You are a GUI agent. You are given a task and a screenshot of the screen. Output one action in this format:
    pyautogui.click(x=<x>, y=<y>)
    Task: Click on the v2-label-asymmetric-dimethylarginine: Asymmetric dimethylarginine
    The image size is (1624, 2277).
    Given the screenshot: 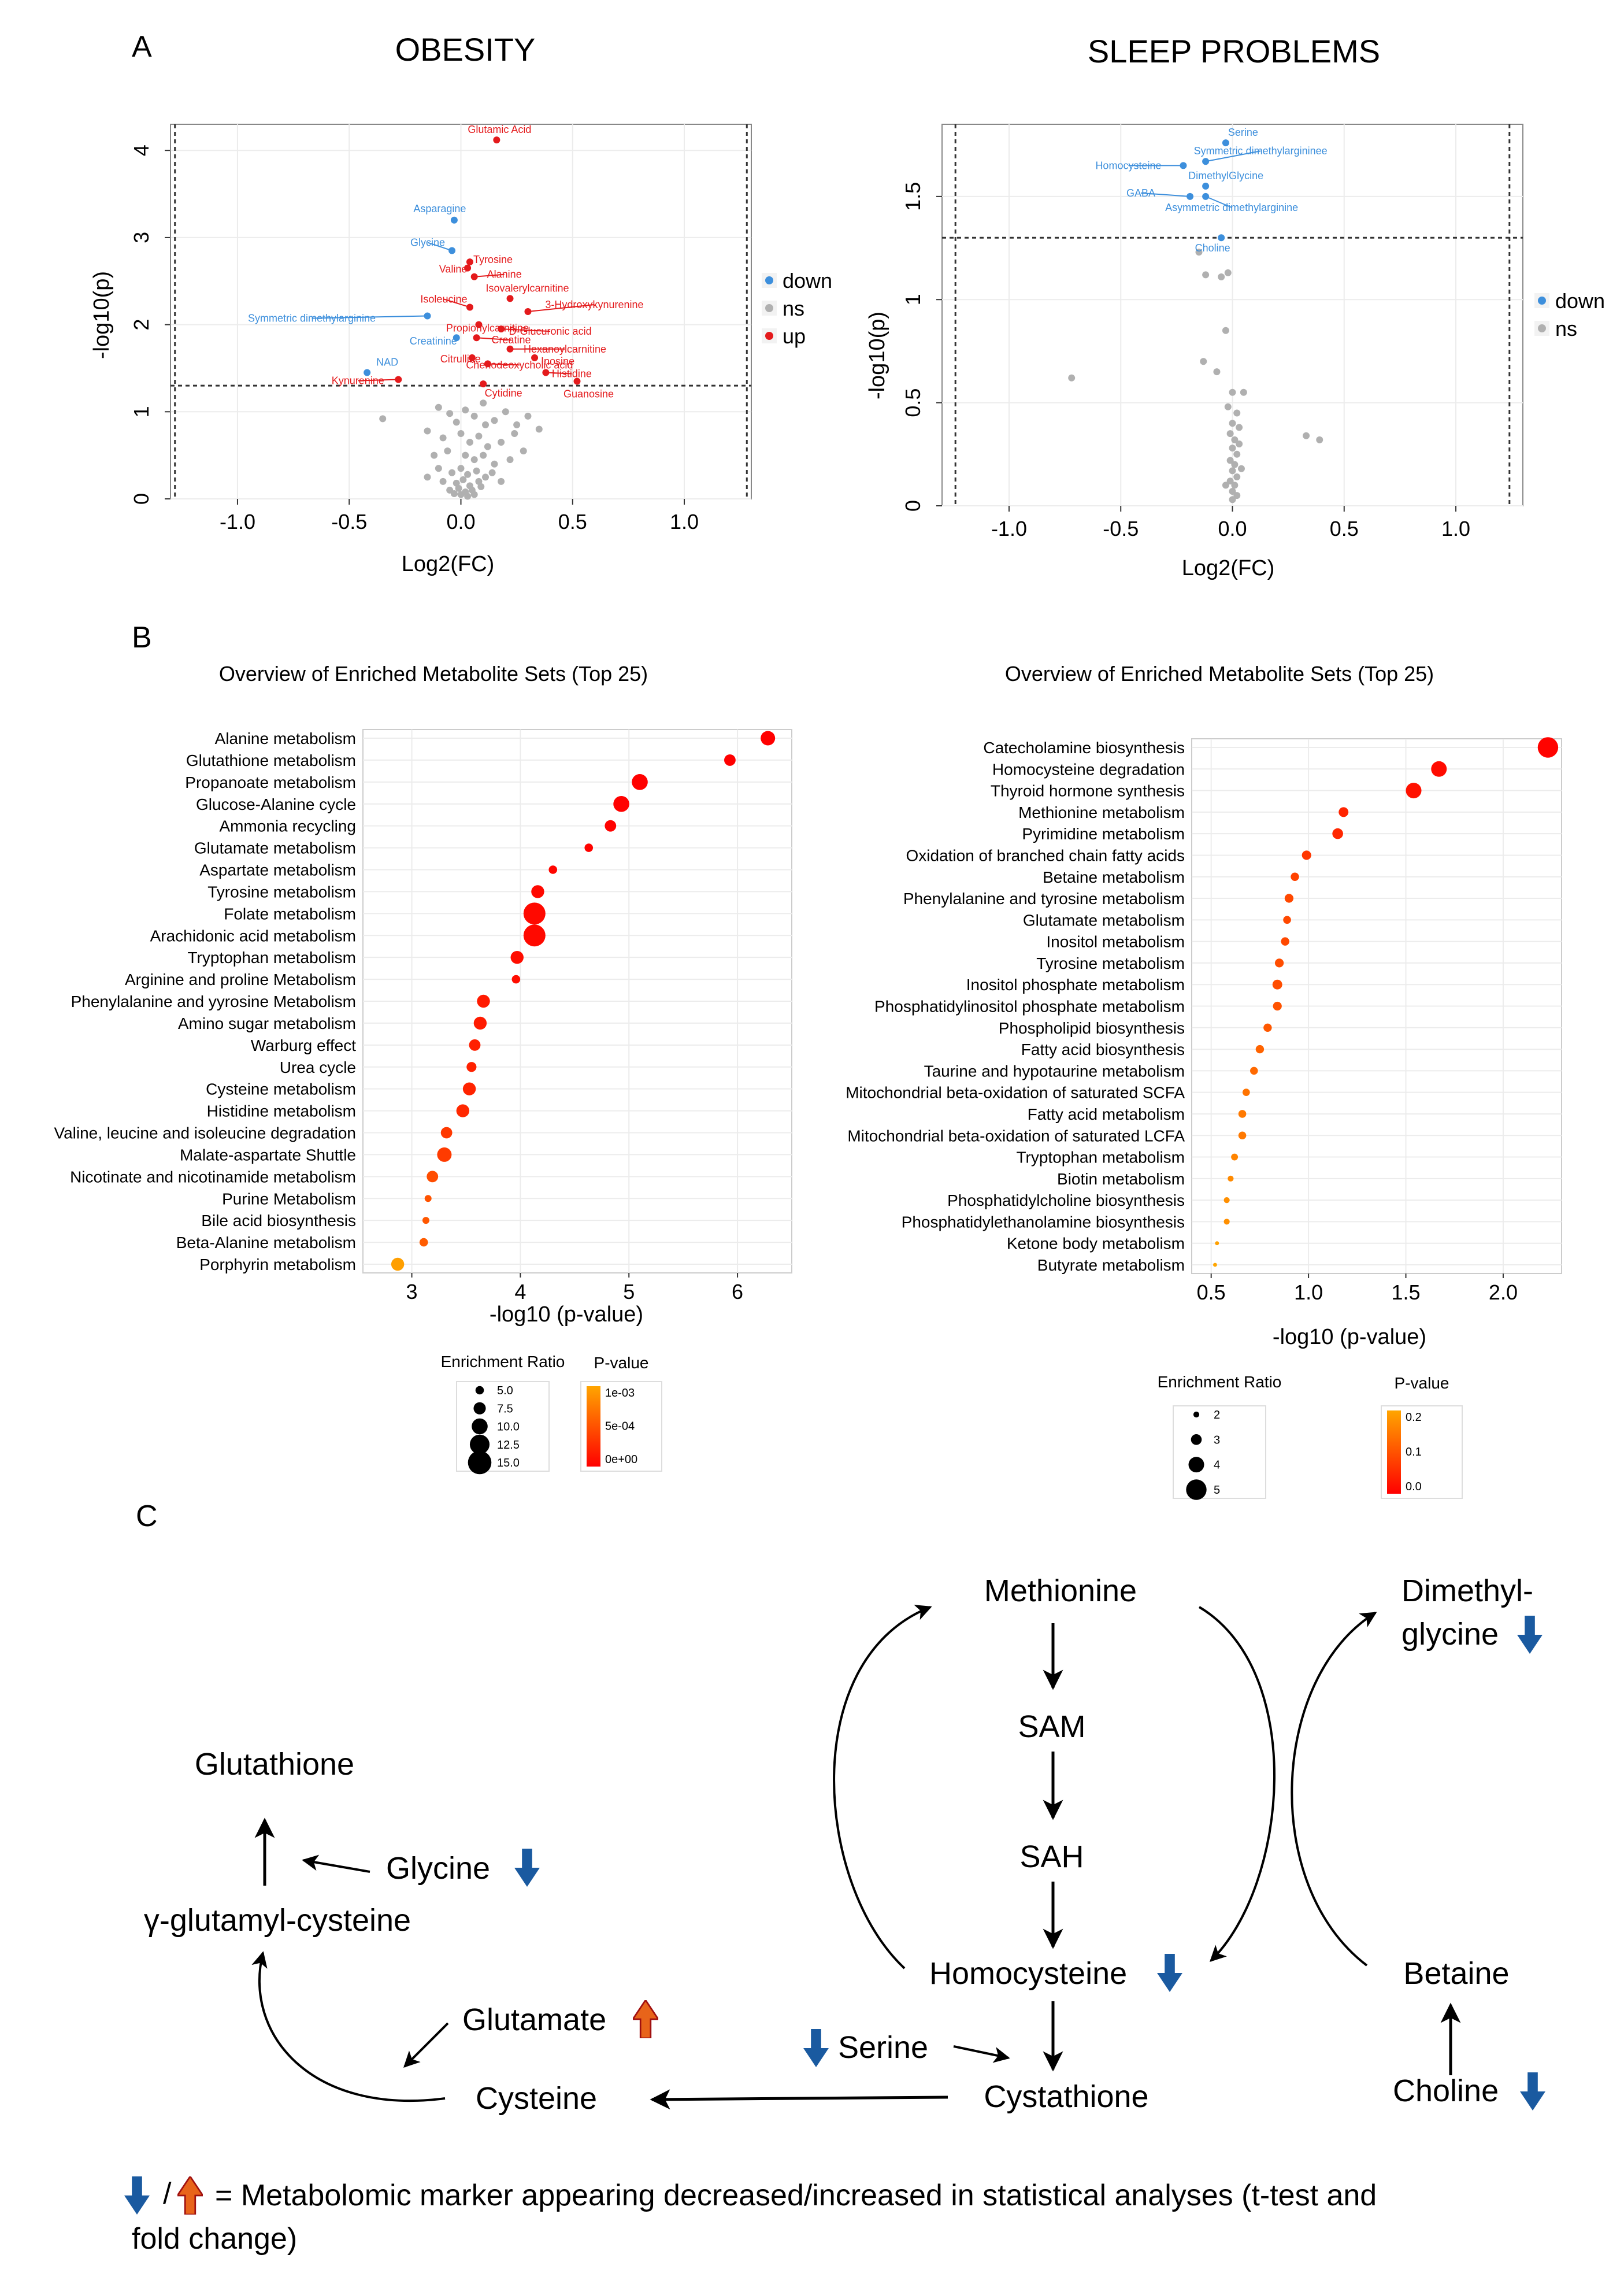 What is the action you would take?
    pyautogui.click(x=1231, y=207)
    